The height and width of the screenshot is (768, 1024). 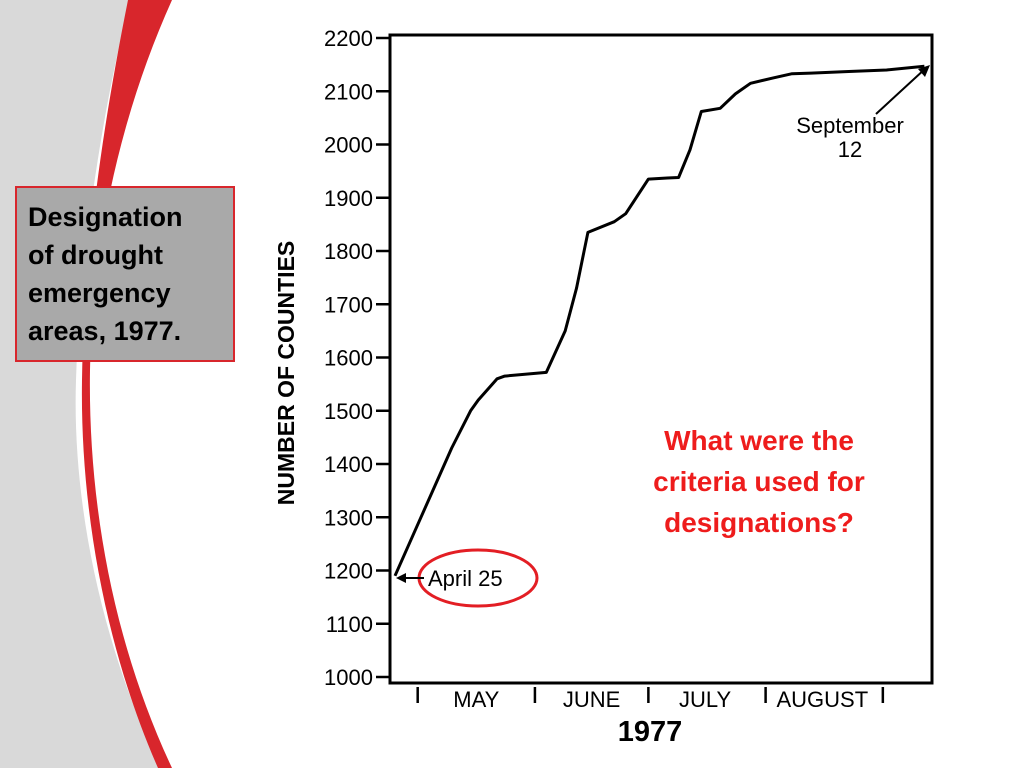 What do you see at coordinates (348, 145) in the screenshot?
I see `y-tick-label: 2000` at bounding box center [348, 145].